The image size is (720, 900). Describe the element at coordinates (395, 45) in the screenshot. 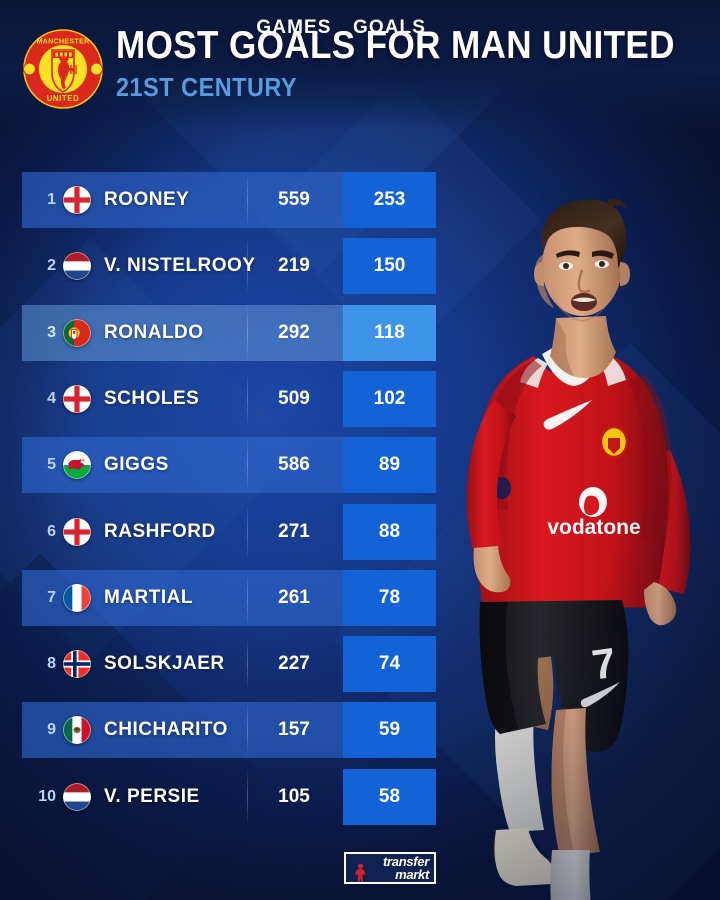

I see `page-title: MOST GOALS FOR MAN UNITED` at that location.